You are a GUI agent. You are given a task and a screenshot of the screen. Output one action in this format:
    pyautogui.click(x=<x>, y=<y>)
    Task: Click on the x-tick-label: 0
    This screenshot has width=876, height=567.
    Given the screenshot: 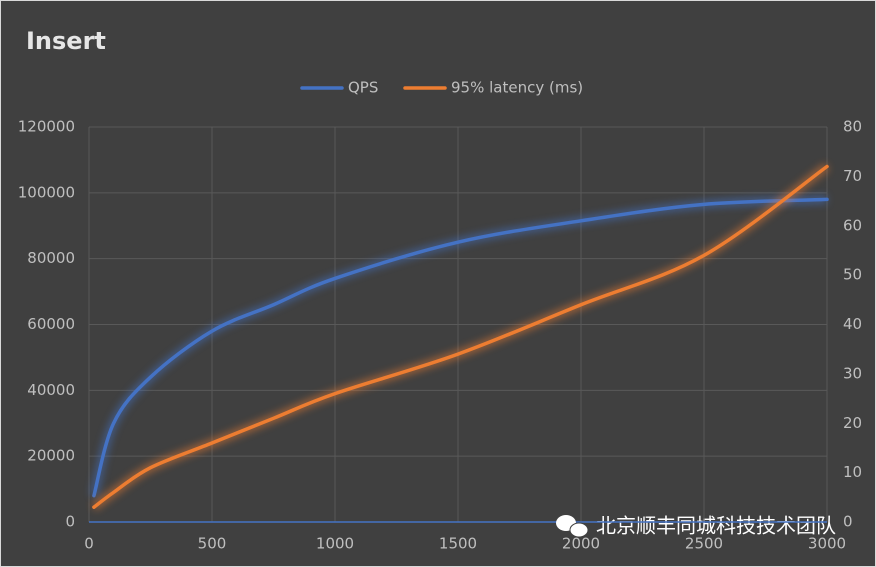 What is the action you would take?
    pyautogui.click(x=89, y=544)
    